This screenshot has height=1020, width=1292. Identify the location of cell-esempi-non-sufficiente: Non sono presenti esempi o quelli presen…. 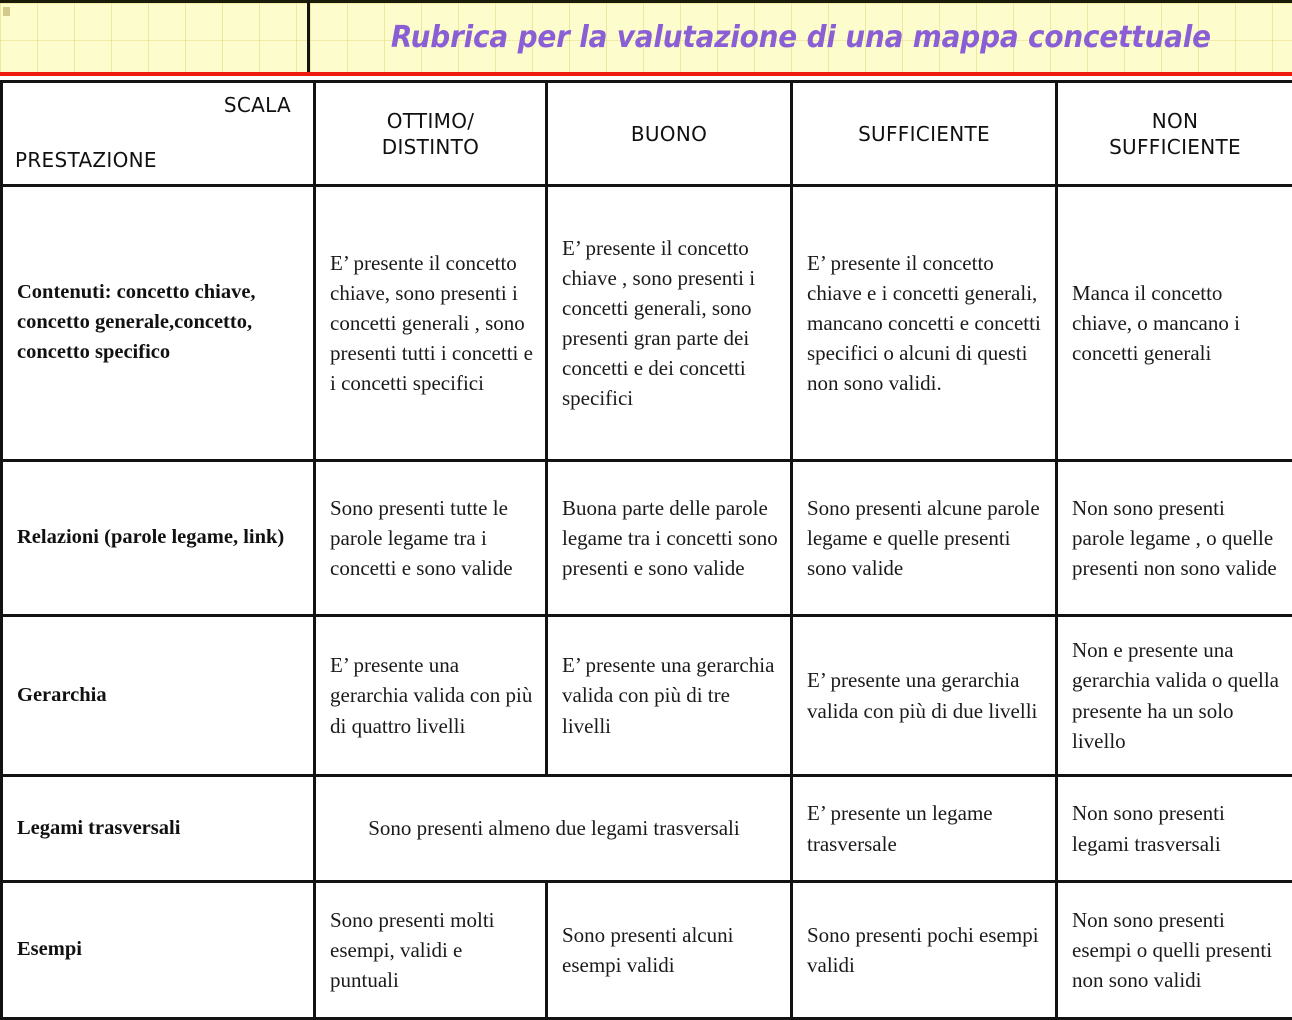
(1174, 950).